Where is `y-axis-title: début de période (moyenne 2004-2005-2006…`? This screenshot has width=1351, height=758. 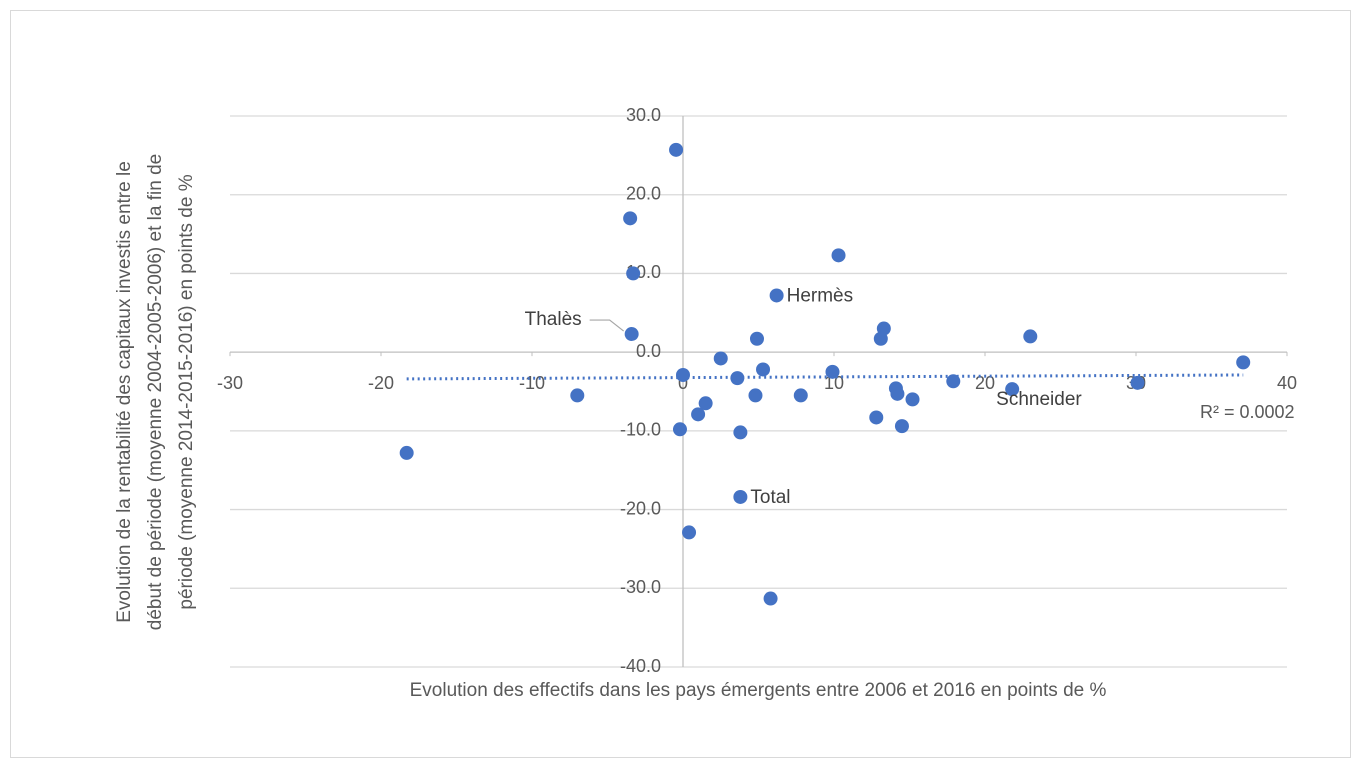 y-axis-title: début de période (moyenne 2004-2005-2006… is located at coordinates (155, 392).